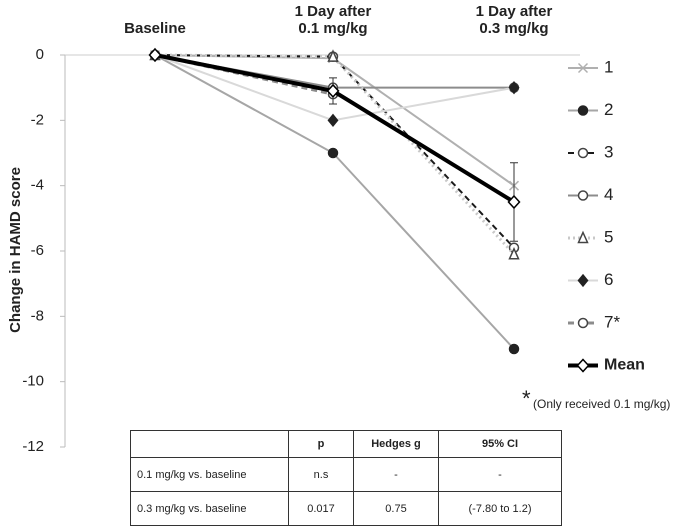 The height and width of the screenshot is (531, 685). What do you see at coordinates (514, 20) in the screenshot?
I see `category-label: 1 Day after 0.3 mg/kg` at bounding box center [514, 20].